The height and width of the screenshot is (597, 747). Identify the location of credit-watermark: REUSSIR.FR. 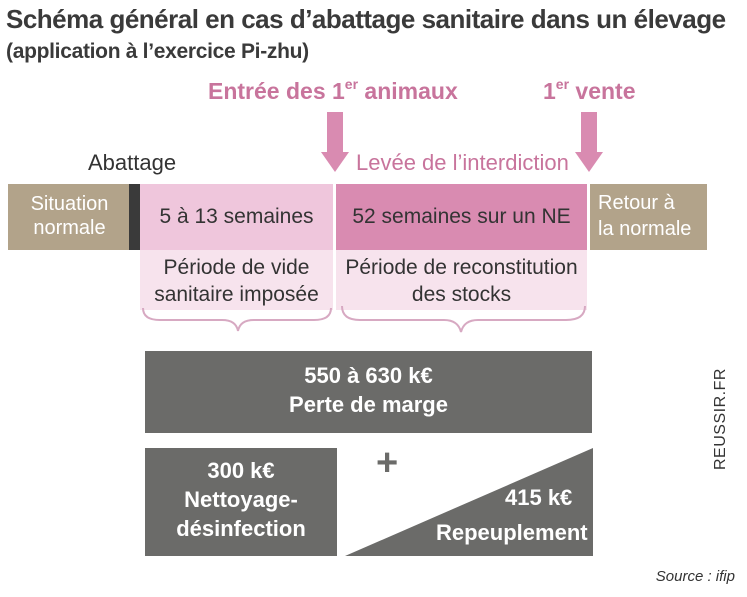
(720, 419).